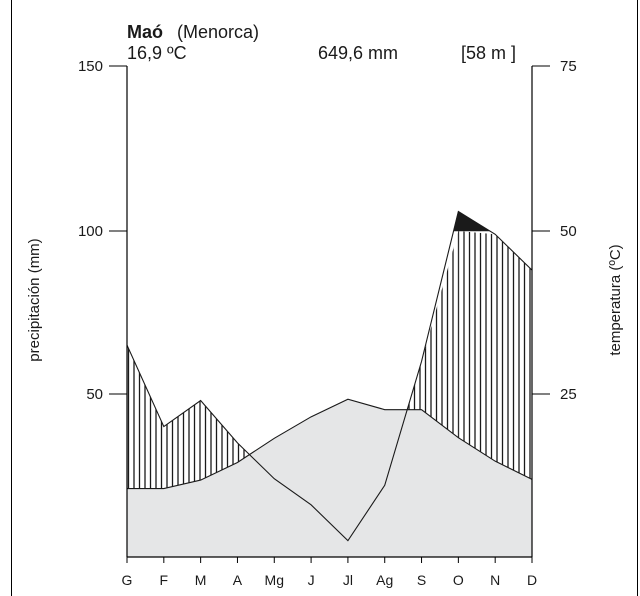 The height and width of the screenshot is (596, 640). Describe the element at coordinates (164, 580) in the screenshot. I see `x-tick-label: F` at that location.